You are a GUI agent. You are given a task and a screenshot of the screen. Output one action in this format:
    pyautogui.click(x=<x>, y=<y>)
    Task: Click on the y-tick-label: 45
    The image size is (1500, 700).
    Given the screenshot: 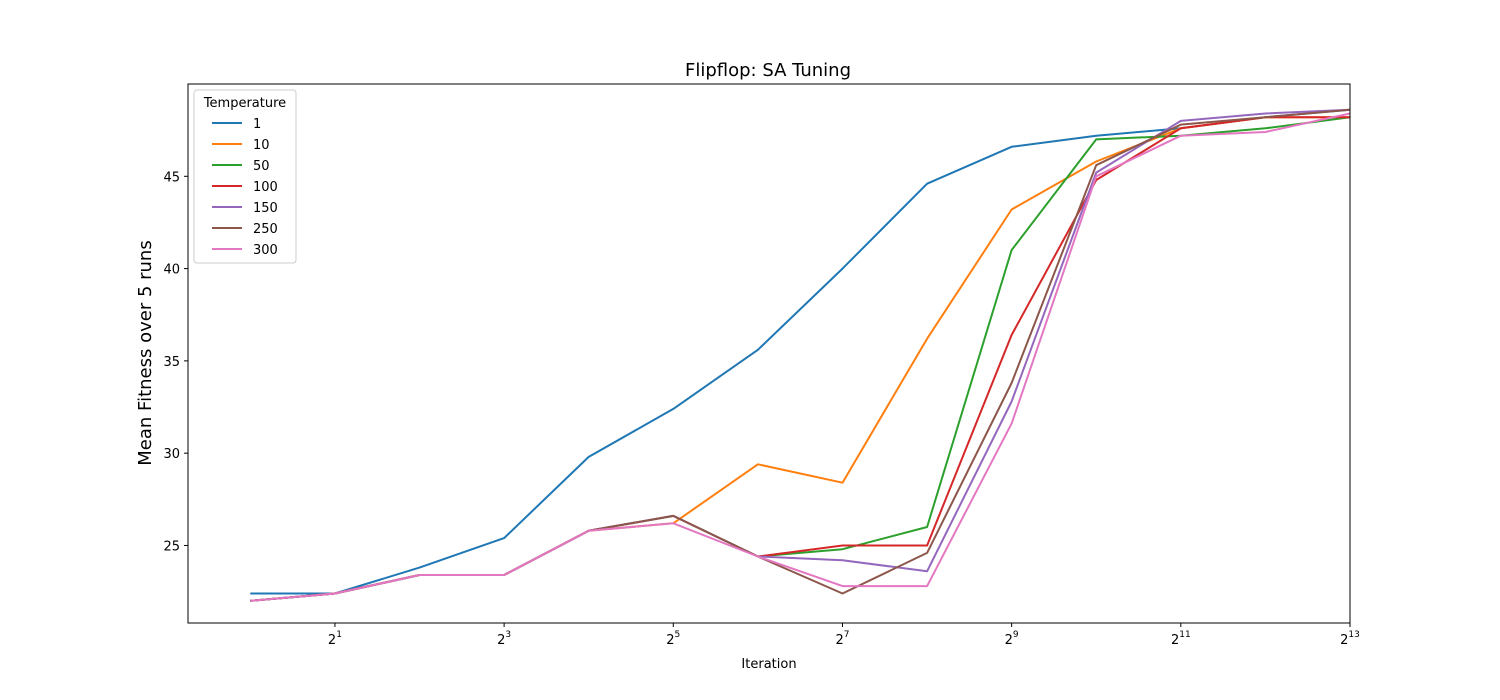 What is the action you would take?
    pyautogui.click(x=171, y=177)
    